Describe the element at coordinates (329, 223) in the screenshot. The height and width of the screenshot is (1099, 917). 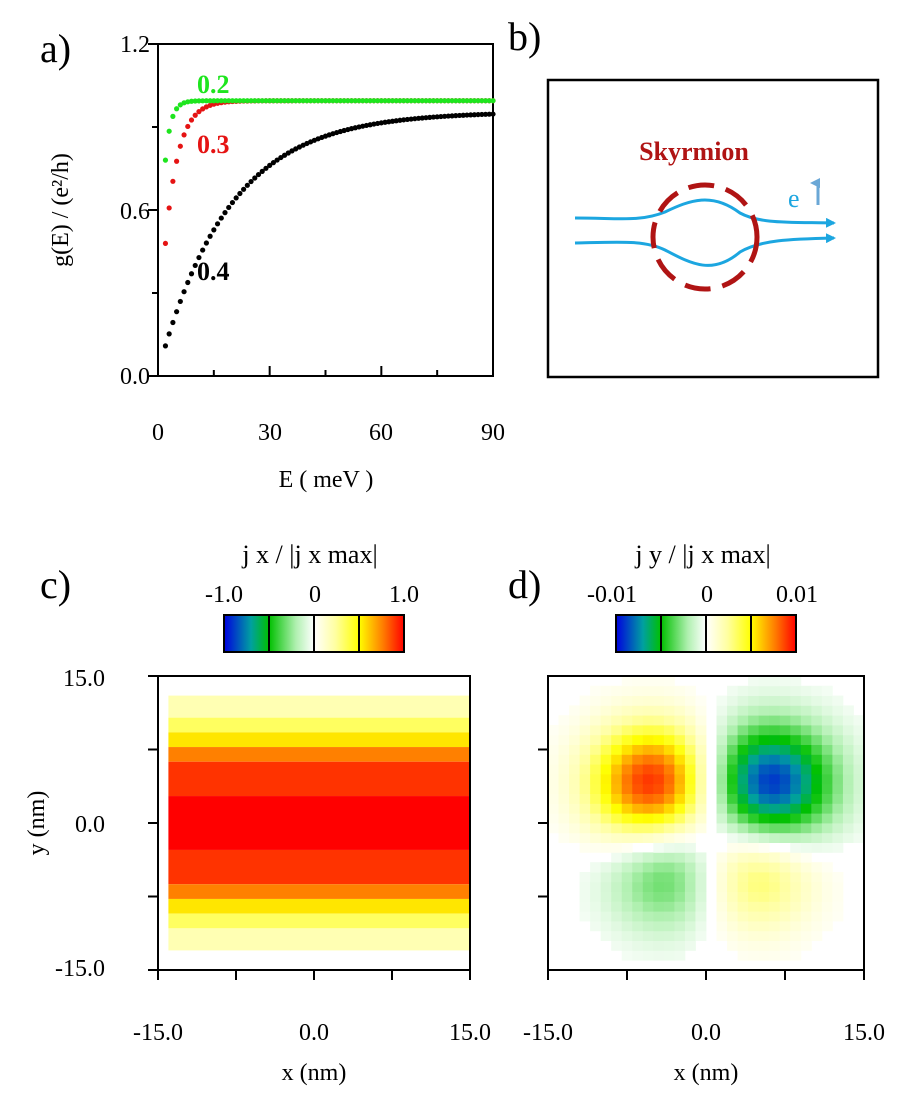
I see `panel-a-data` at that location.